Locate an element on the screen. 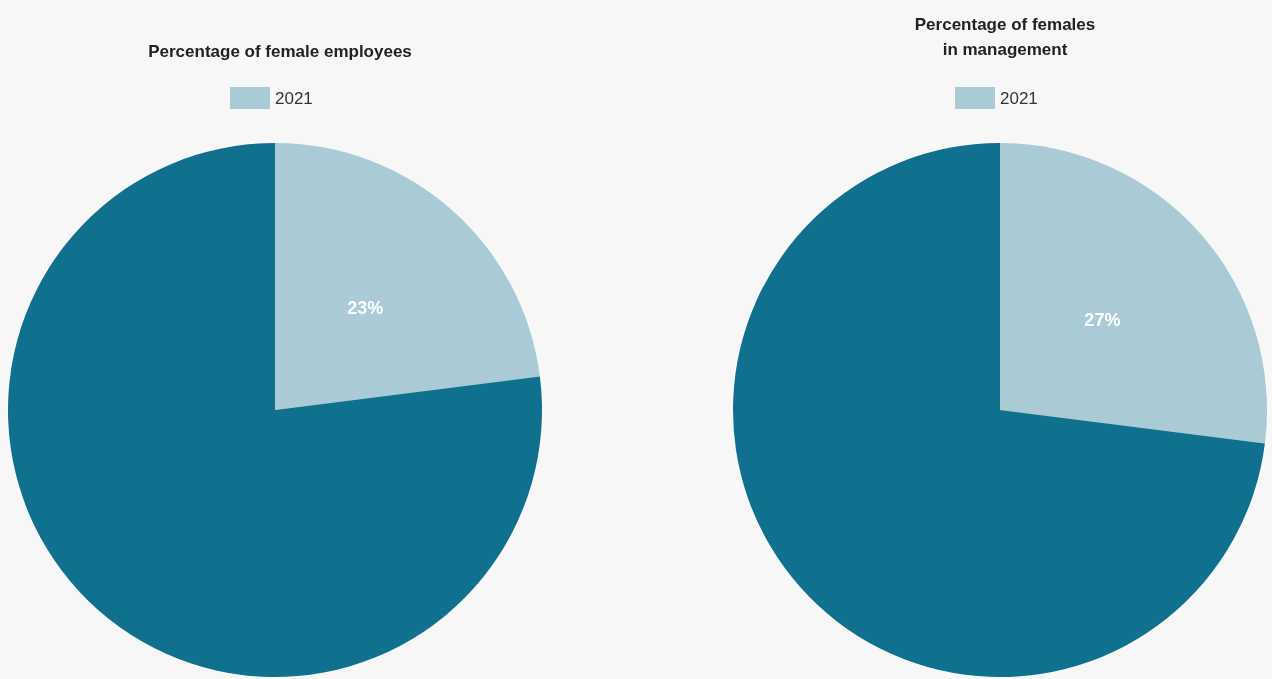  data-label: 23% is located at coordinates (365, 307).